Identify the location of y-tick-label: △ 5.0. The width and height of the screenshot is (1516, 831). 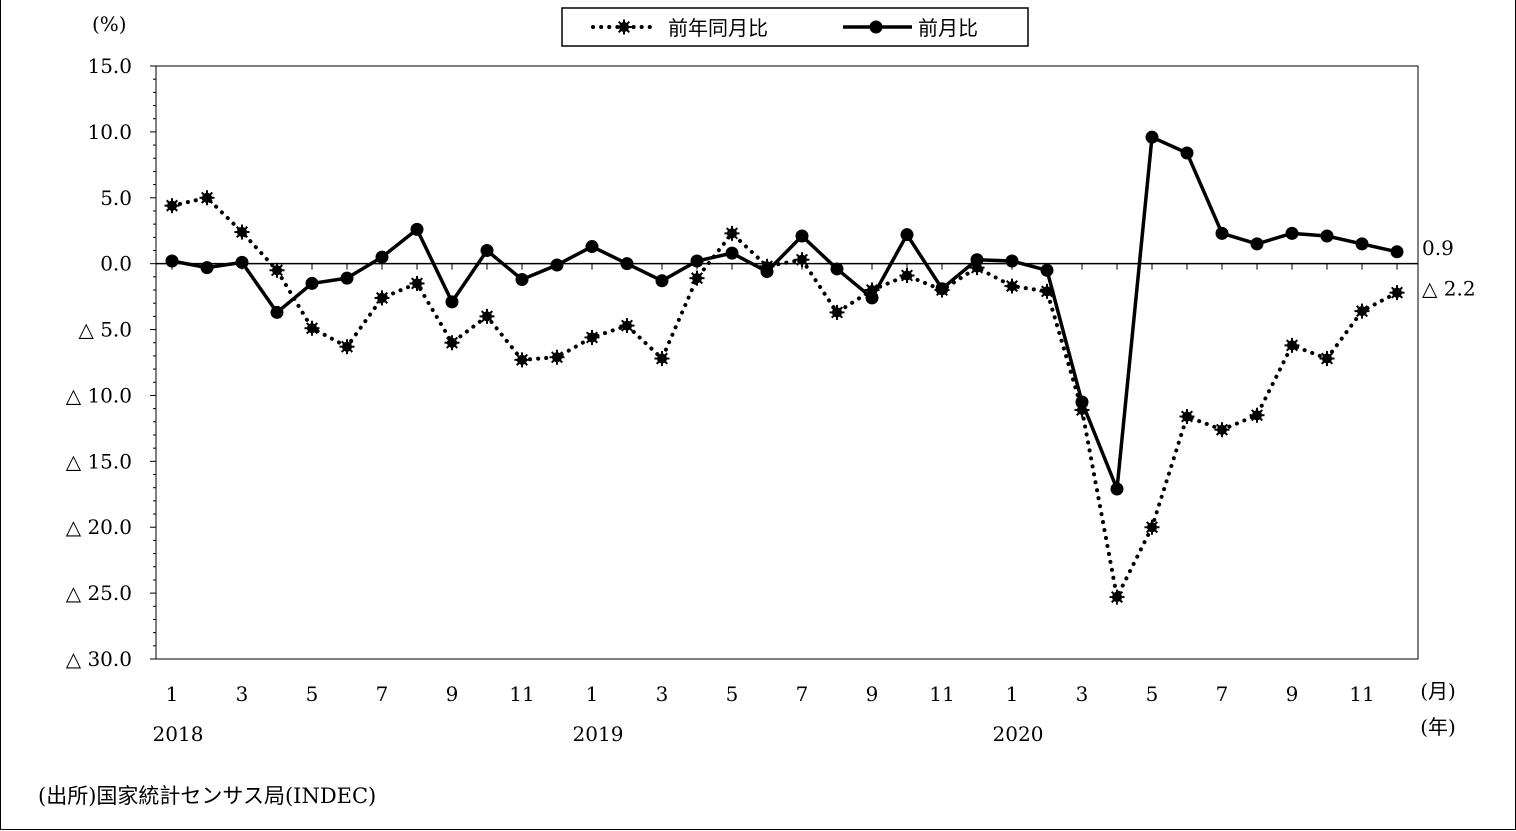
(105, 330).